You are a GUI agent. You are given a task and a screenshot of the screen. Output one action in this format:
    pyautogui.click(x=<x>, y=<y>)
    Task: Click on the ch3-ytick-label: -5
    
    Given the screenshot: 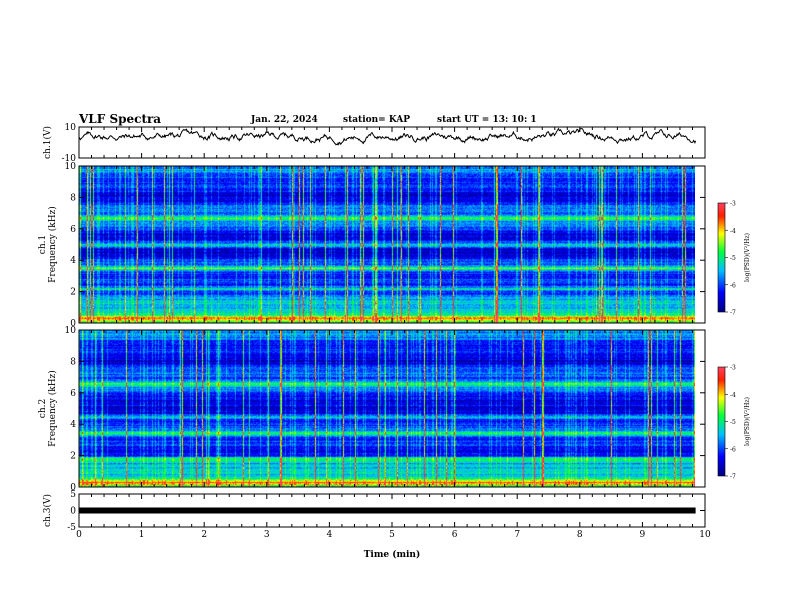 What is the action you would take?
    pyautogui.click(x=71, y=528)
    